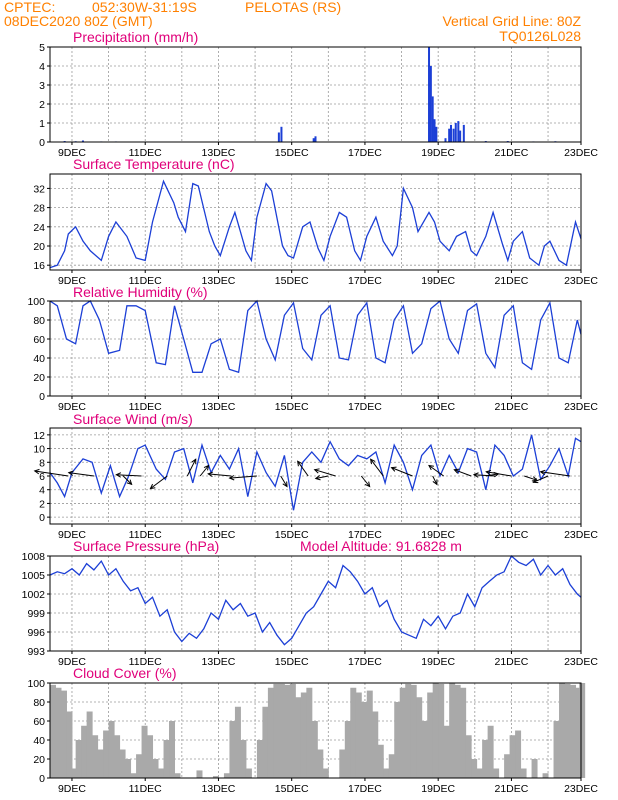 The height and width of the screenshot is (800, 618). I want to click on header-run: 08DEC2020 80Z (GMT), so click(78, 21).